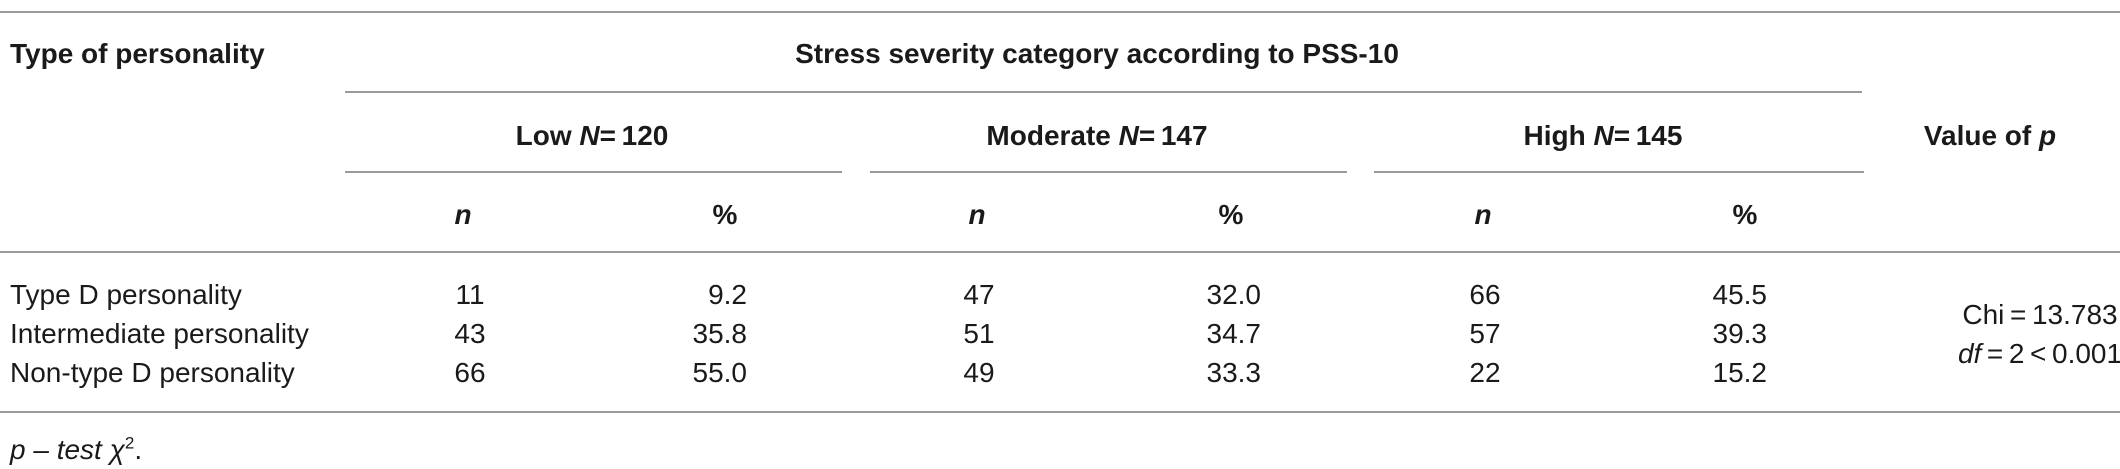 The image size is (2120, 469). What do you see at coordinates (1060, 412) in the screenshot?
I see `bottom-rule` at bounding box center [1060, 412].